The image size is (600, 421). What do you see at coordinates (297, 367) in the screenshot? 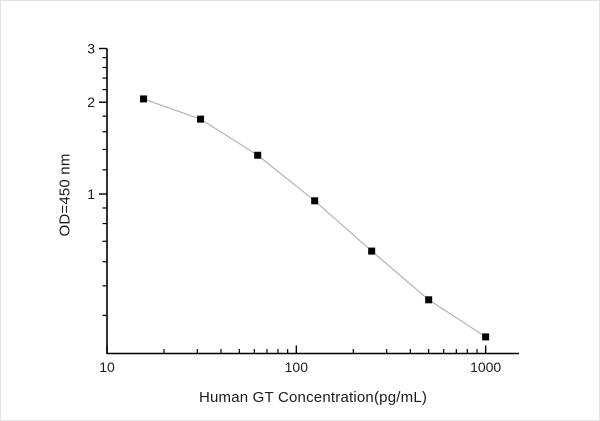
I see `x-tick-label: 100` at bounding box center [297, 367].